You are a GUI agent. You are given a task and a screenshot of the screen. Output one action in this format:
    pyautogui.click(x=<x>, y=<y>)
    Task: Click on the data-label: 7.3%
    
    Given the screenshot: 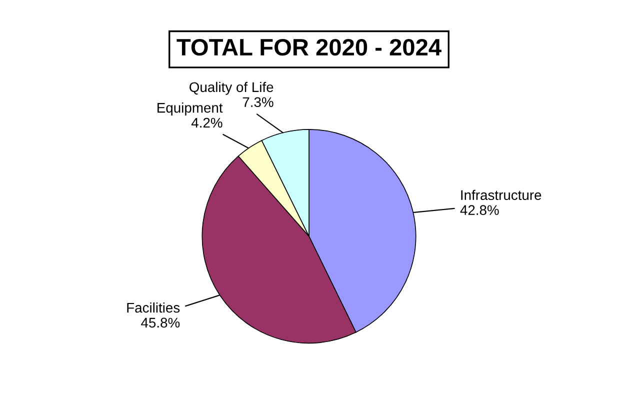 What is the action you would take?
    pyautogui.click(x=258, y=102)
    